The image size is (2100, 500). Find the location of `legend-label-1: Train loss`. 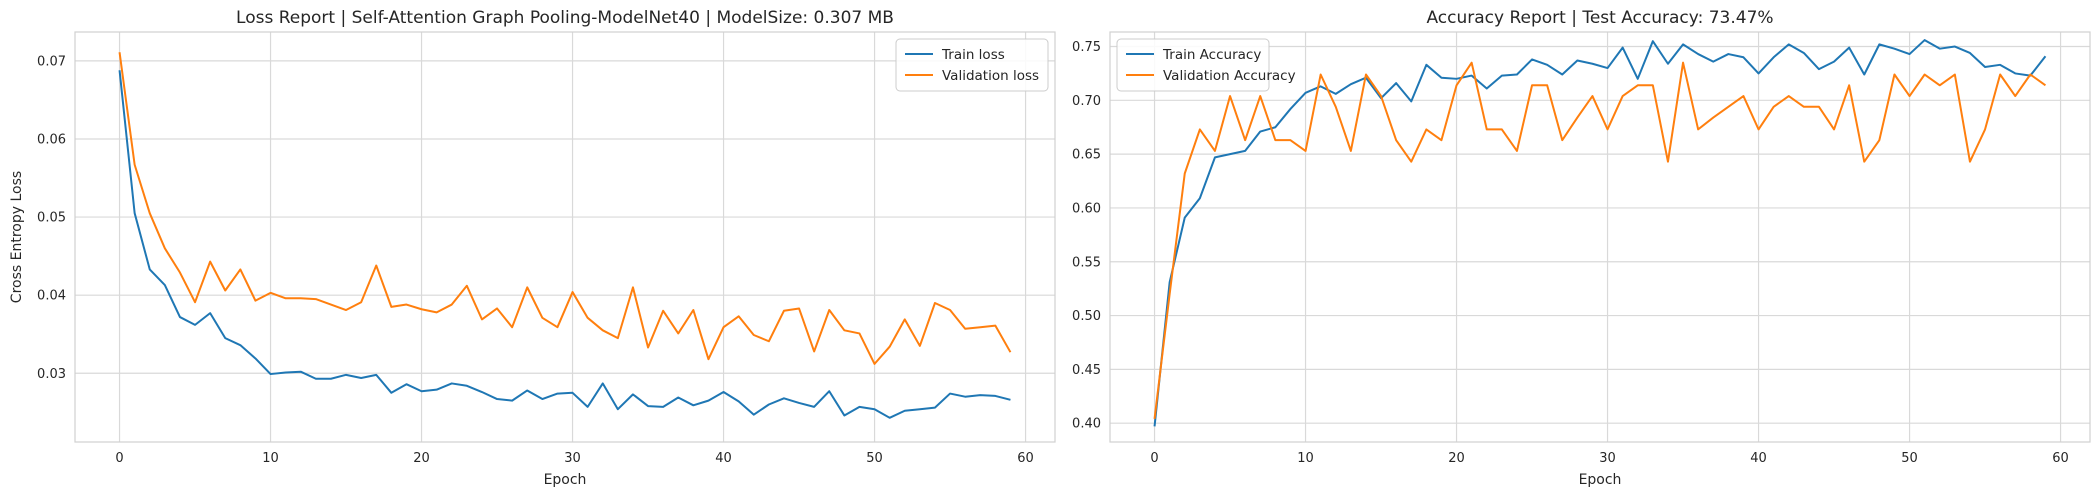

legend-label-1: Train loss is located at coordinates (973, 55).